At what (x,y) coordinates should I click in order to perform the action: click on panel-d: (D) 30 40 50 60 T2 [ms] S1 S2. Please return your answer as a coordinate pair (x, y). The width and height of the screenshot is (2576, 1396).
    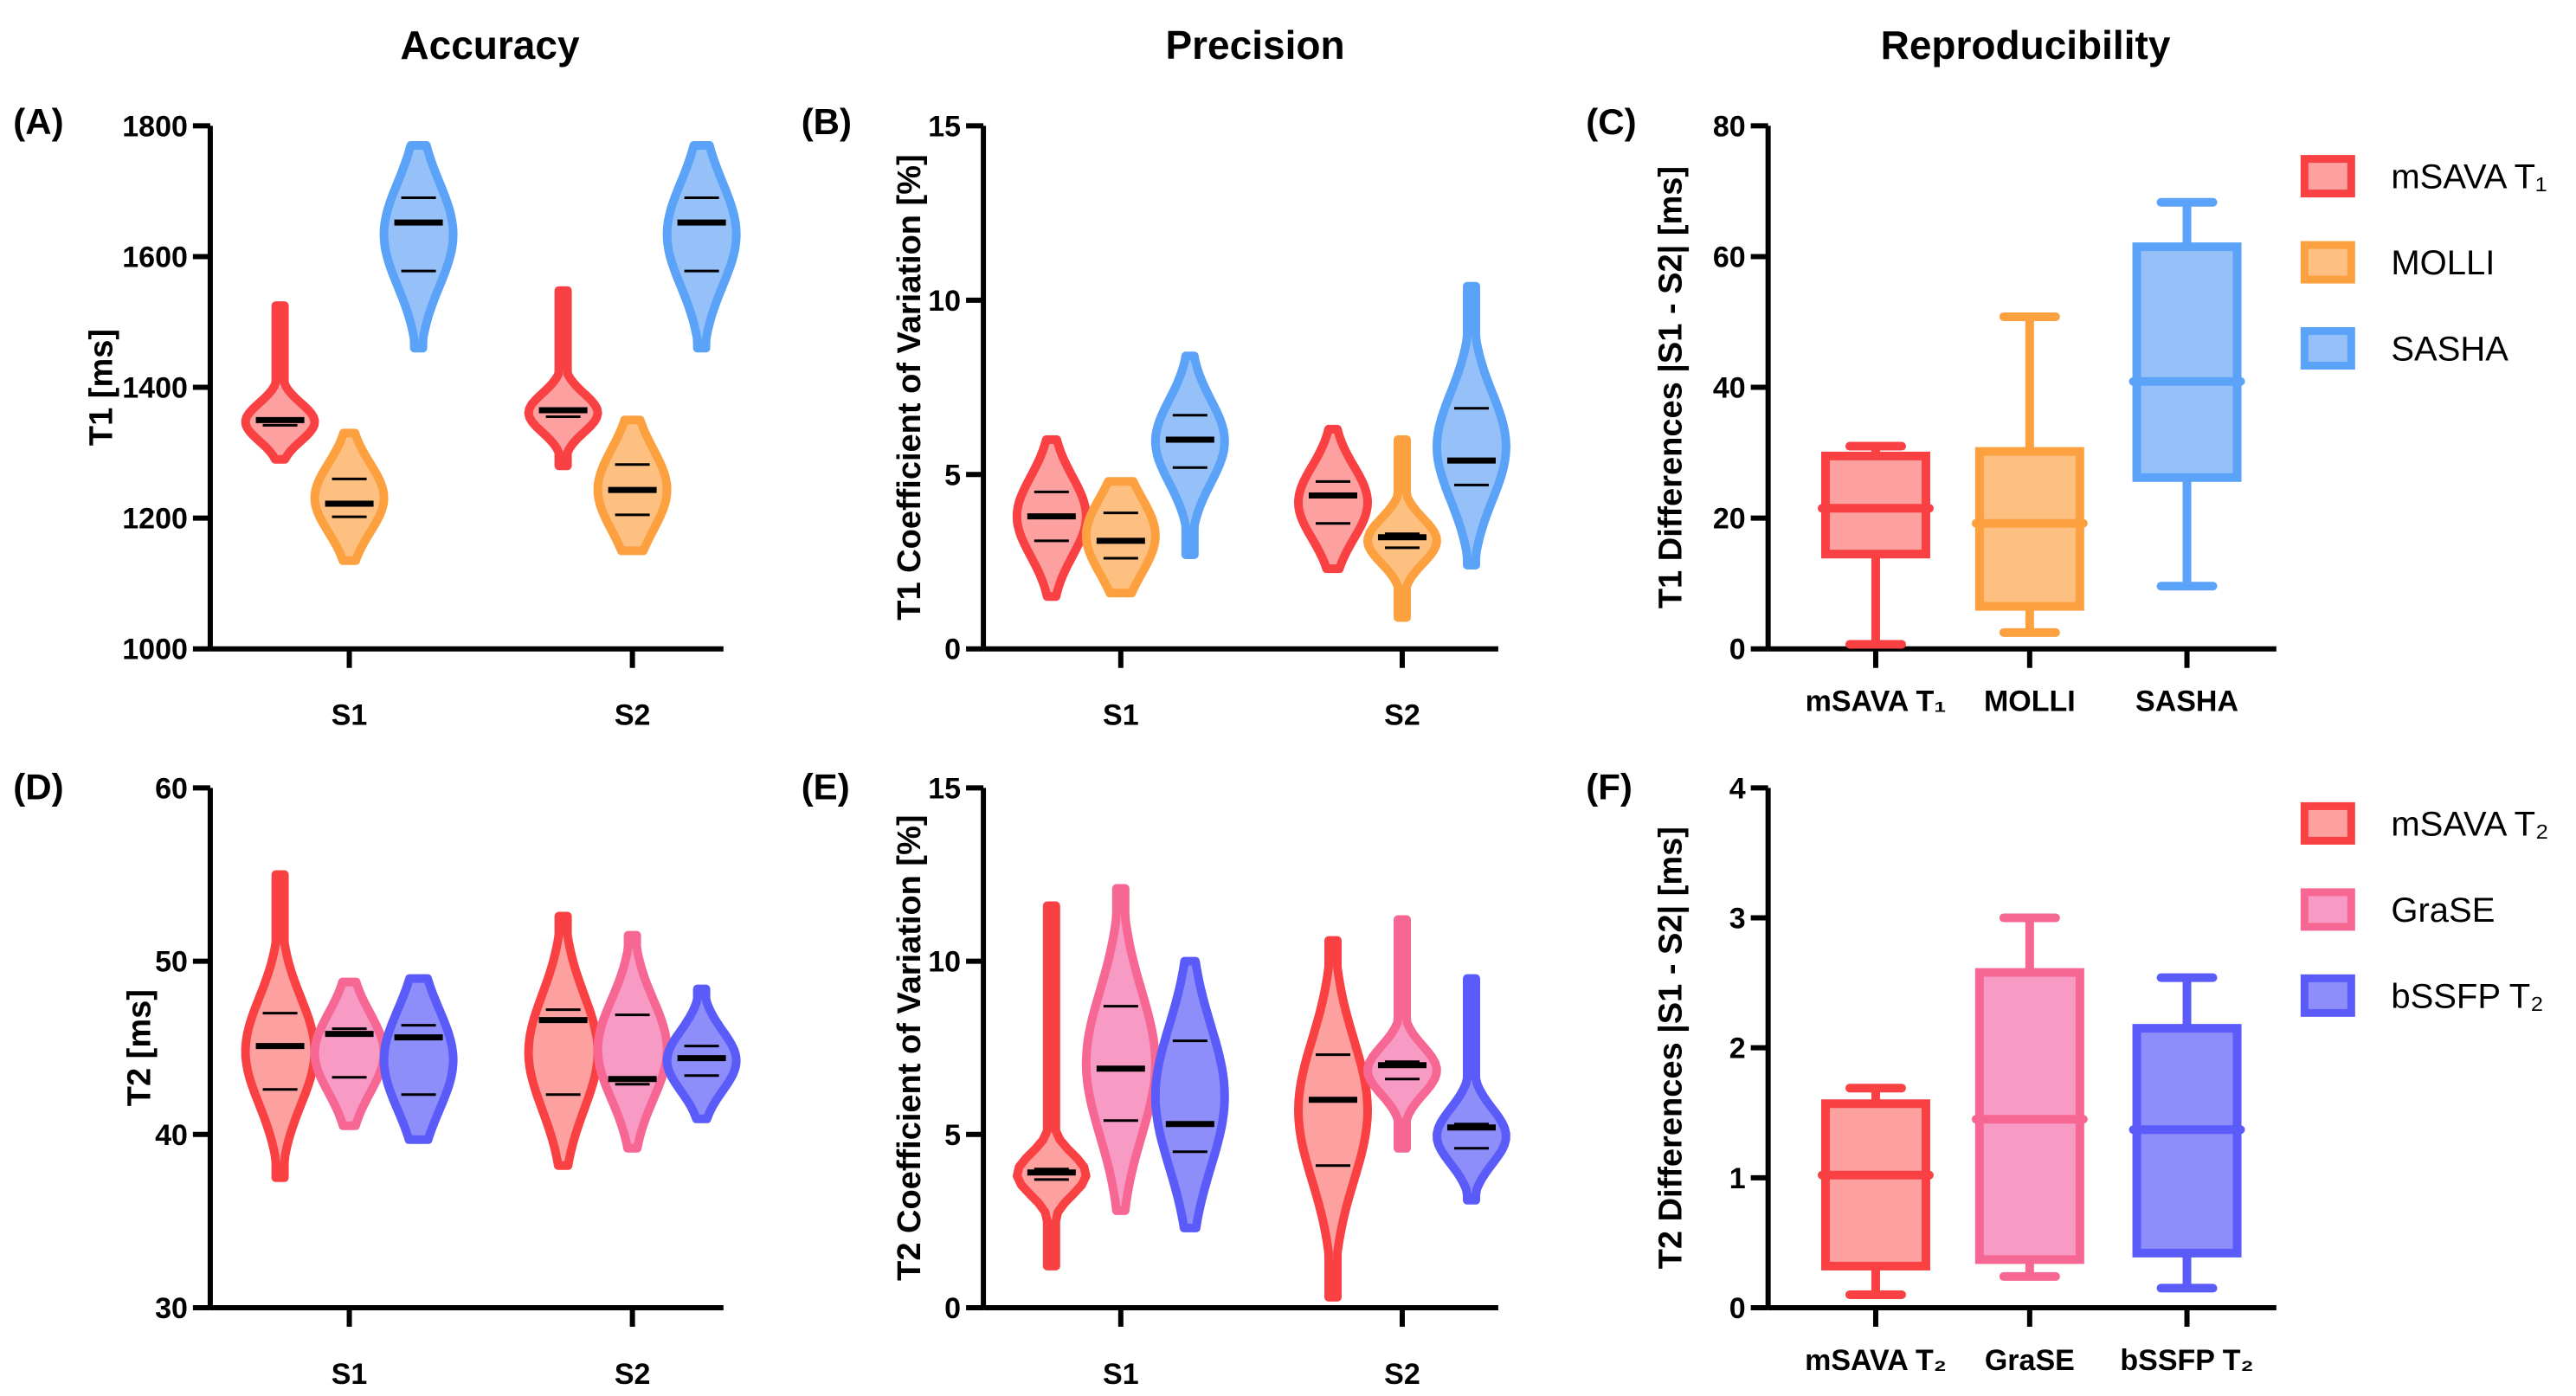
    Looking at the image, I should click on (377, 1079).